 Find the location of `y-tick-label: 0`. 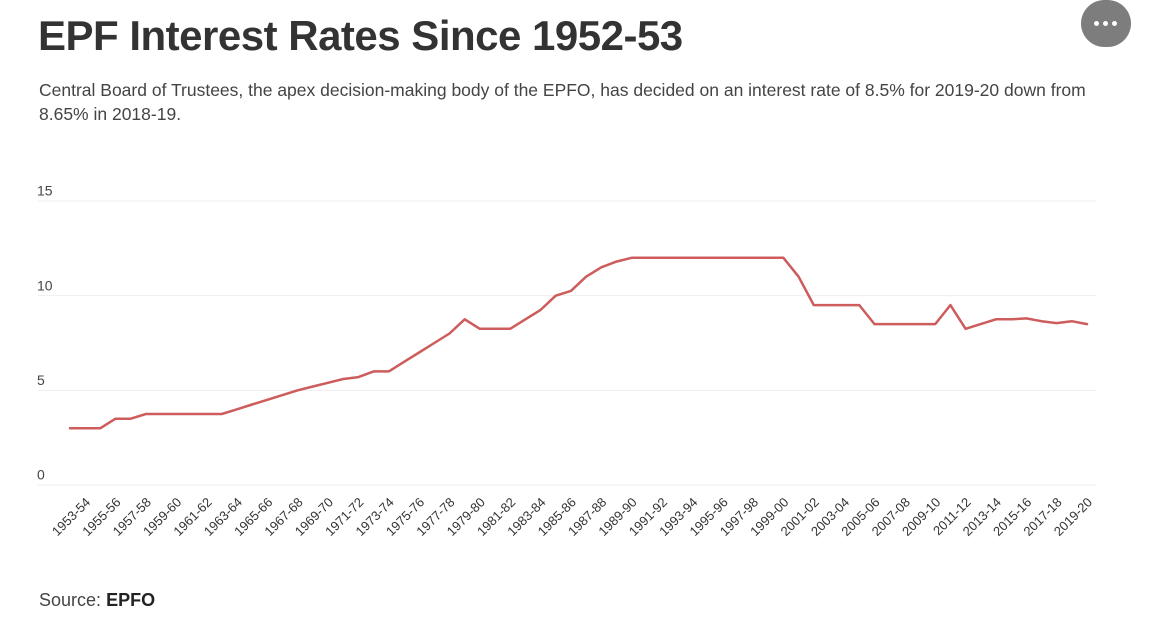

y-tick-label: 0 is located at coordinates (41, 475).